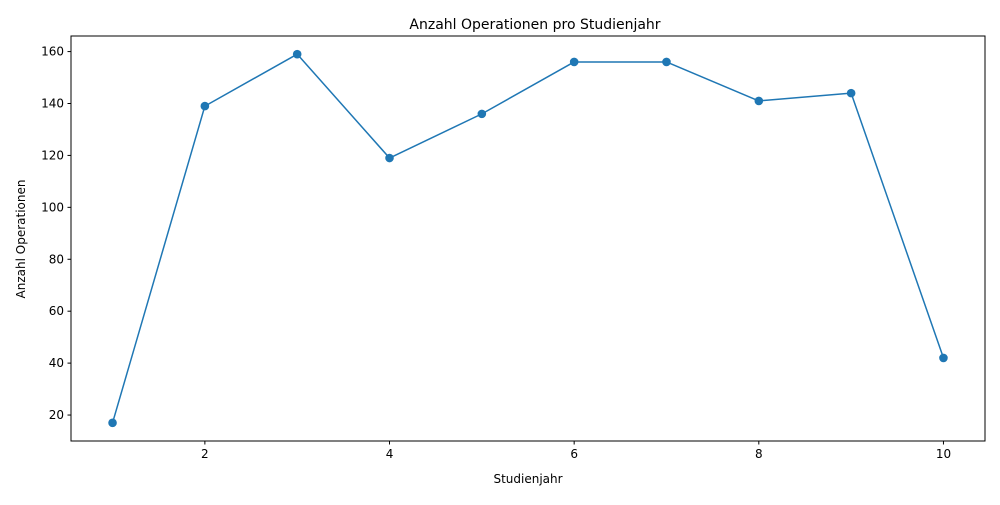  Describe the element at coordinates (534, 25) in the screenshot. I see `chart-title: Anzahl Operationen pro Studienjahr` at that location.